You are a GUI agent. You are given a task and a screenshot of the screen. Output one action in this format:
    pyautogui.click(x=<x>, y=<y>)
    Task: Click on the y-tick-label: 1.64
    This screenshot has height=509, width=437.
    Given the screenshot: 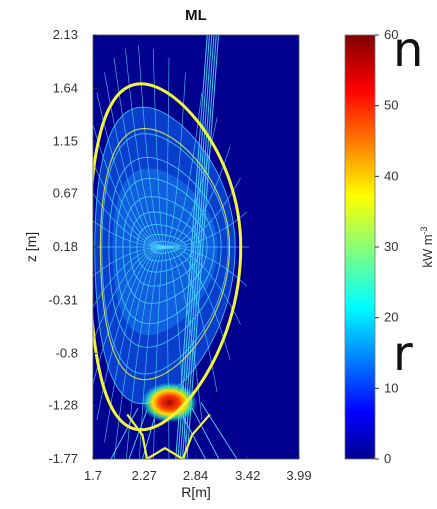 What is the action you would take?
    pyautogui.click(x=65, y=87)
    